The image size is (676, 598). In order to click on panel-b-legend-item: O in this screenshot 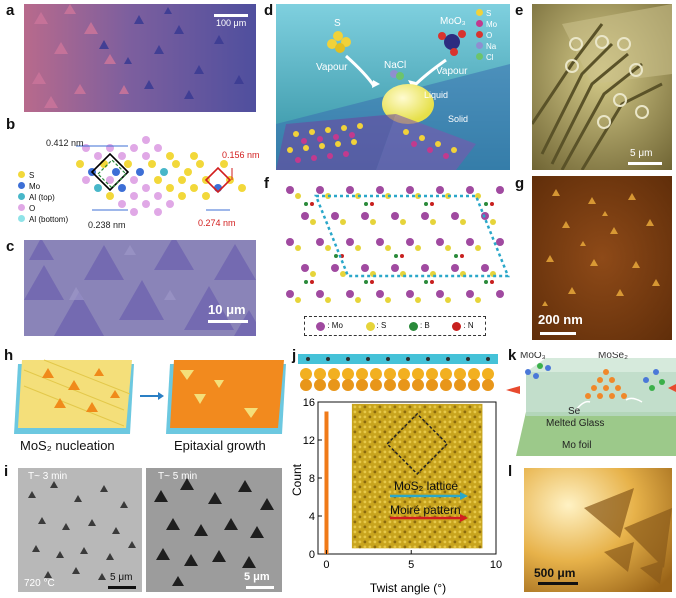, I will do `click(43, 208)`.